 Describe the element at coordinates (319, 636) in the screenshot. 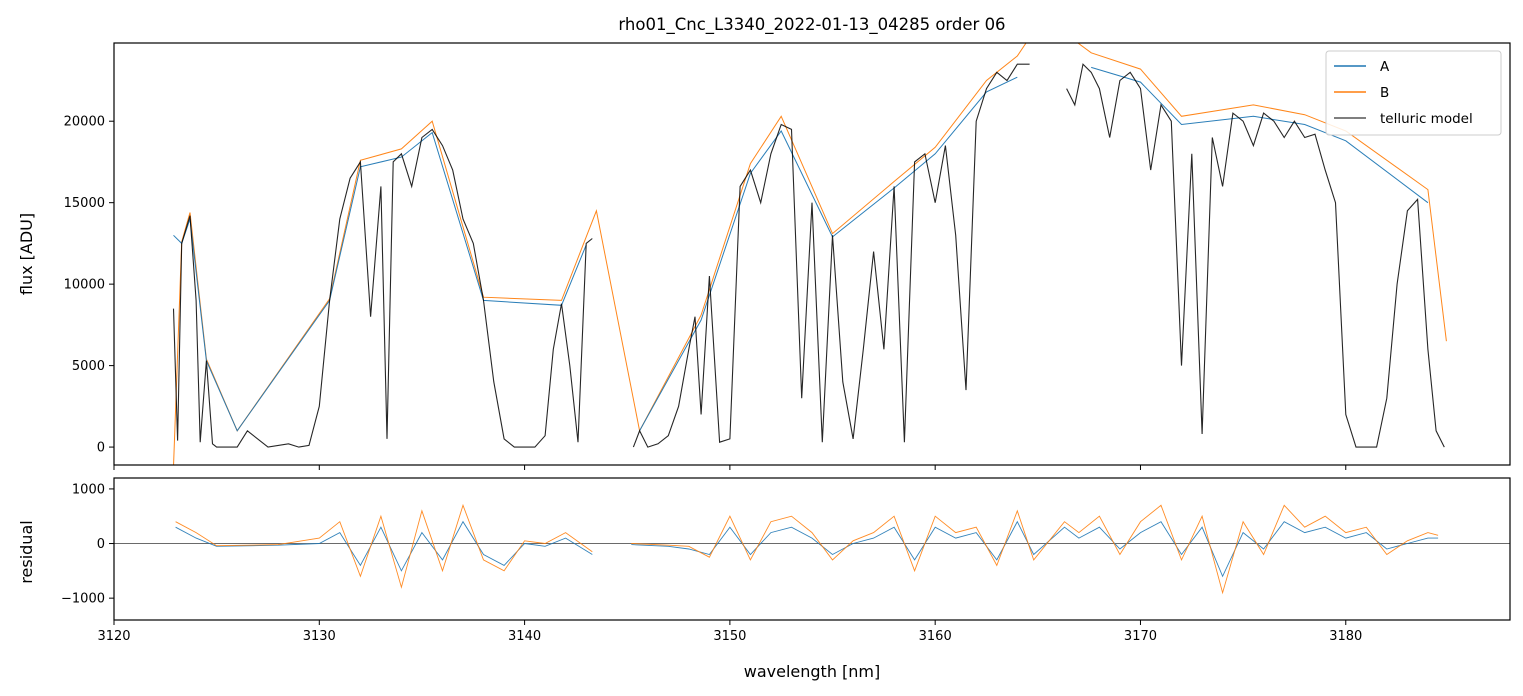

I see `x-tick-label: 3130` at that location.